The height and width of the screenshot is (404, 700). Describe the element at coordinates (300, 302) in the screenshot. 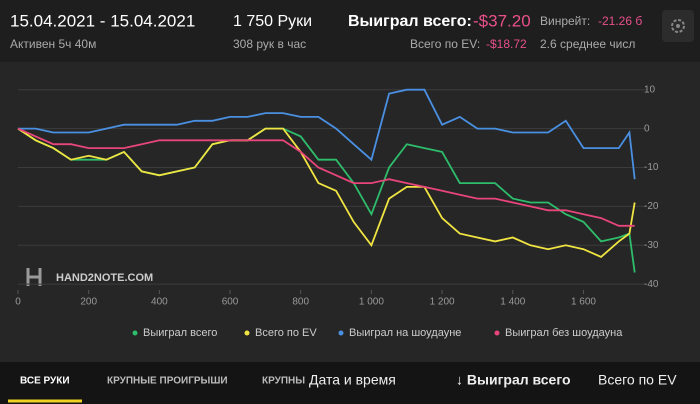

I see `x-tick-label: 800` at that location.